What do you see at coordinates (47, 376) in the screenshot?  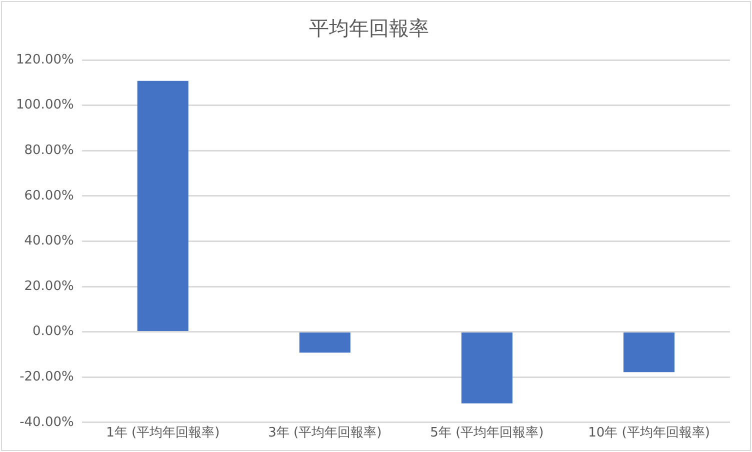 I see `y-tick-label: -20.00%` at bounding box center [47, 376].